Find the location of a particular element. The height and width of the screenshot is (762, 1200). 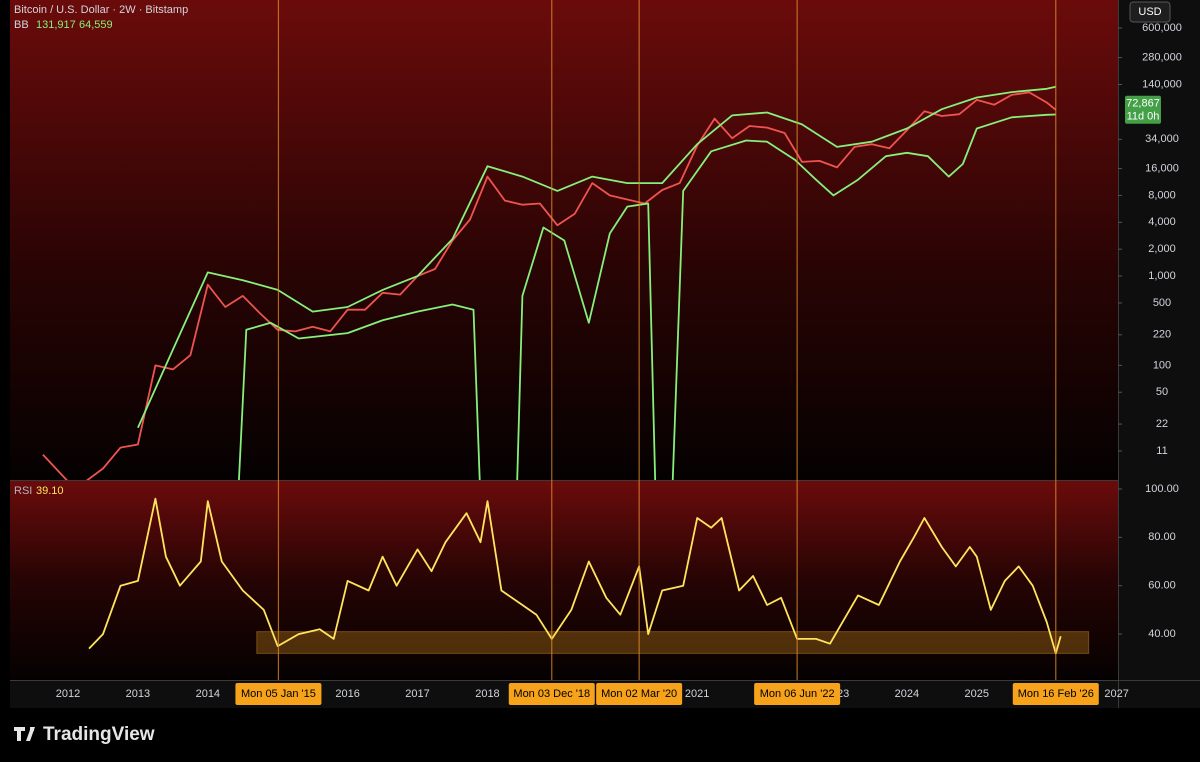

y-tick-label: 500 is located at coordinates (1162, 303).